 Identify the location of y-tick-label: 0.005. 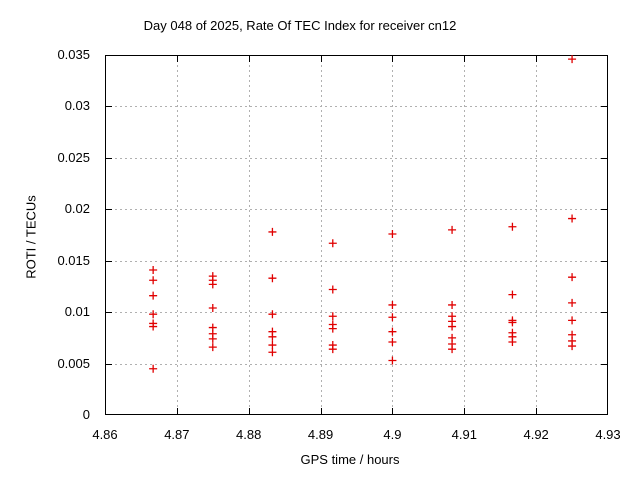
(73, 363).